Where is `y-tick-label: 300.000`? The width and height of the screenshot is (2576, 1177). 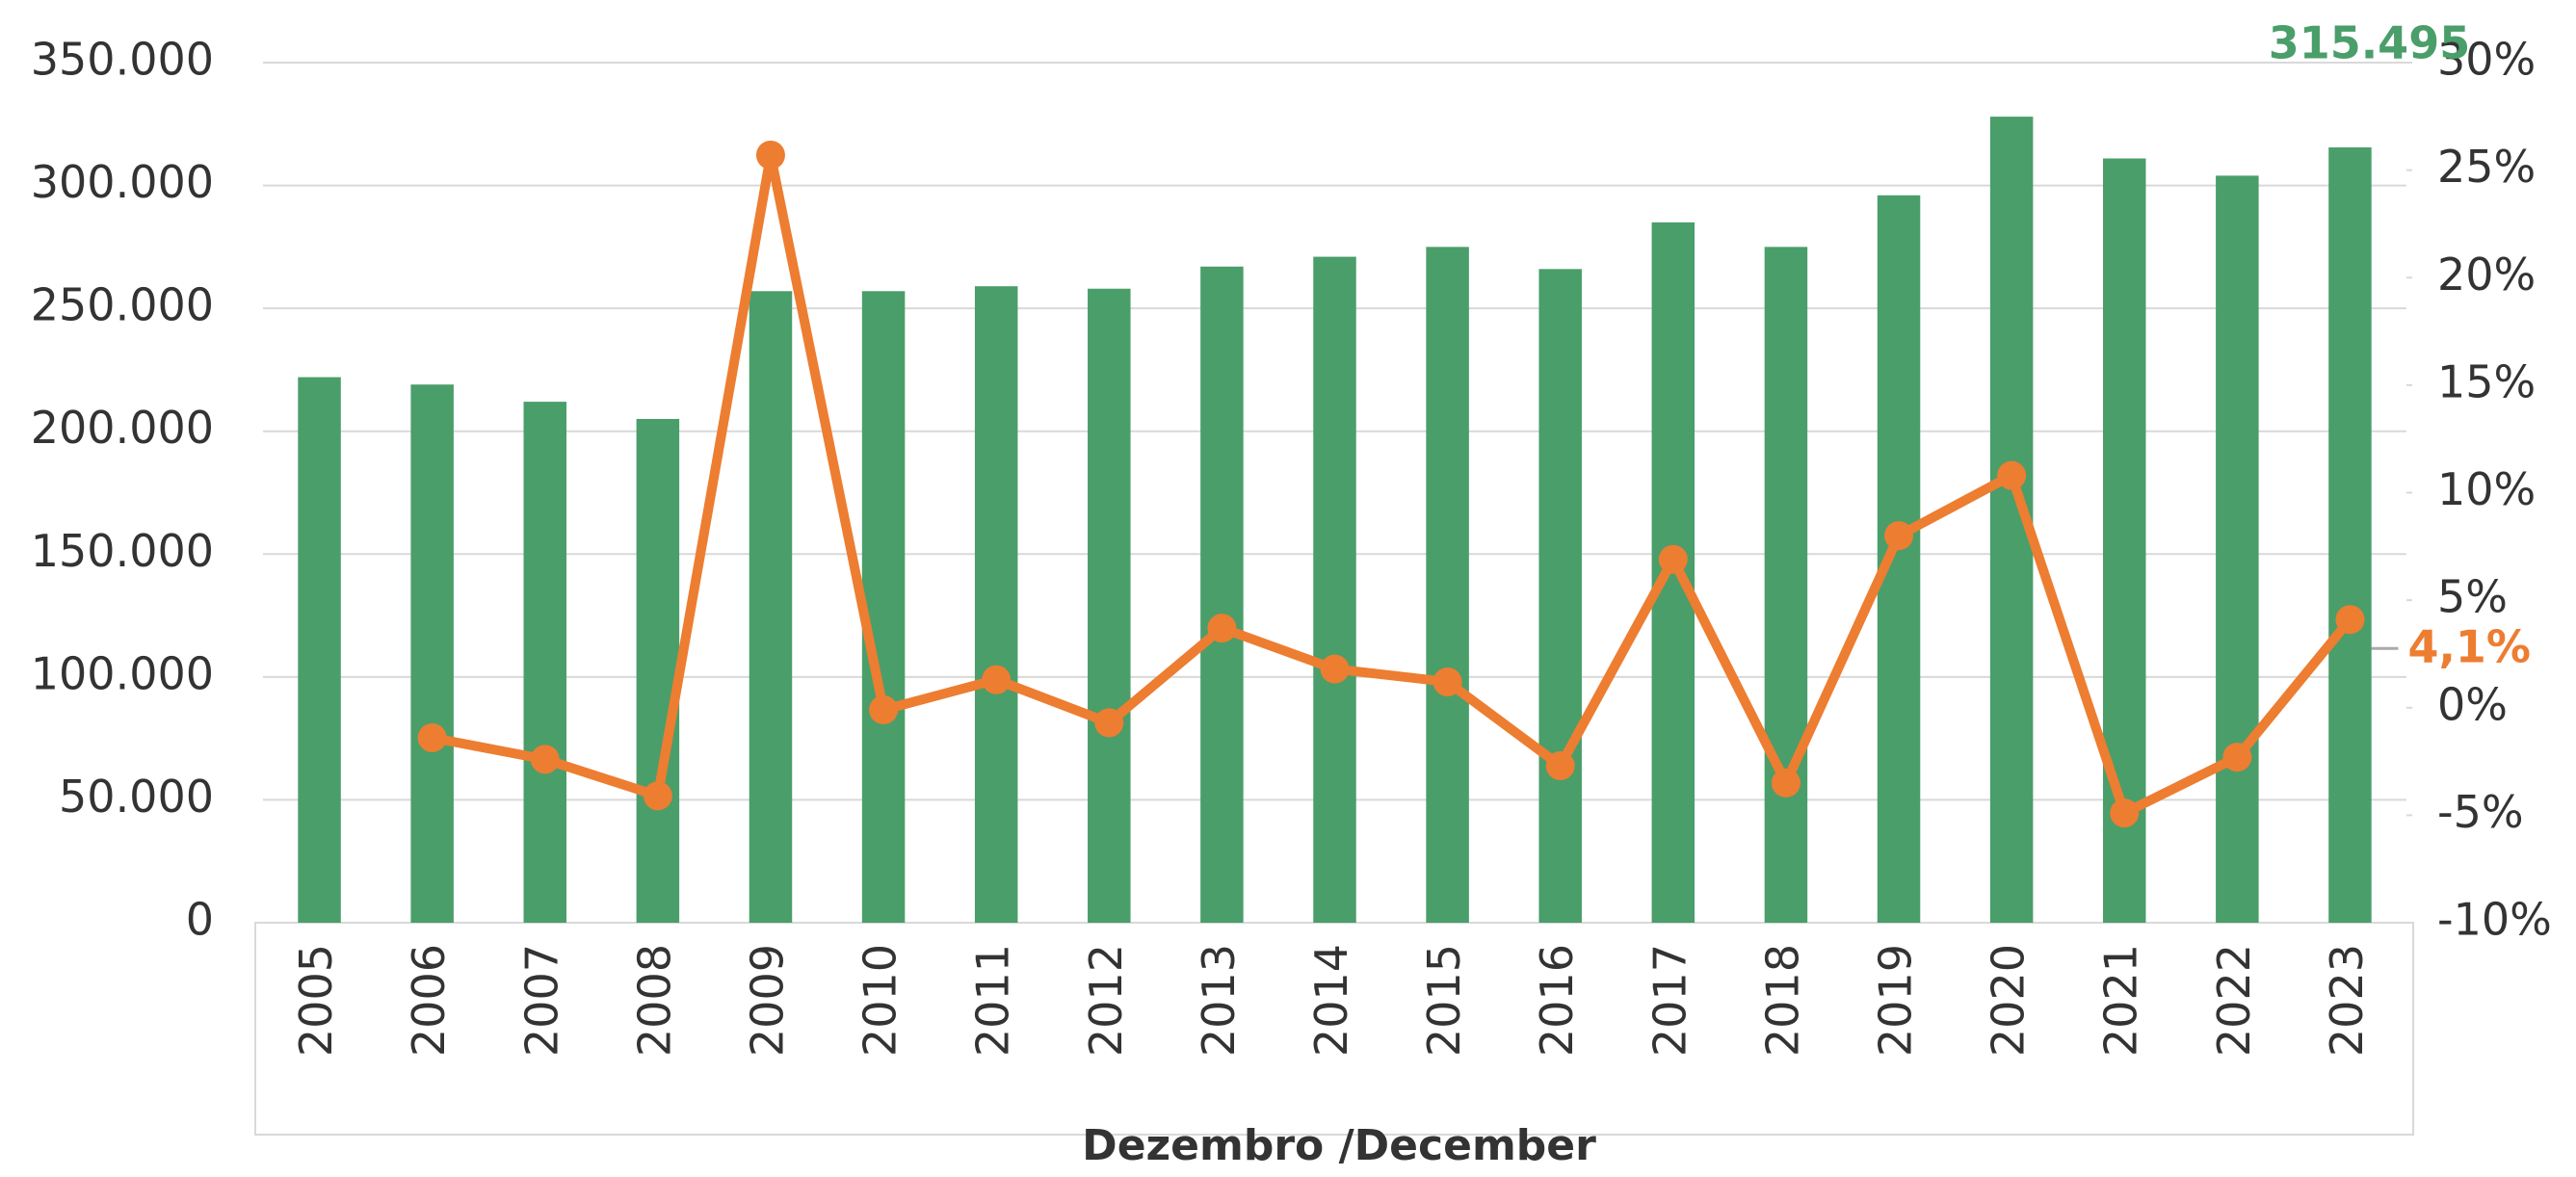 y-tick-label: 300.000 is located at coordinates (123, 182).